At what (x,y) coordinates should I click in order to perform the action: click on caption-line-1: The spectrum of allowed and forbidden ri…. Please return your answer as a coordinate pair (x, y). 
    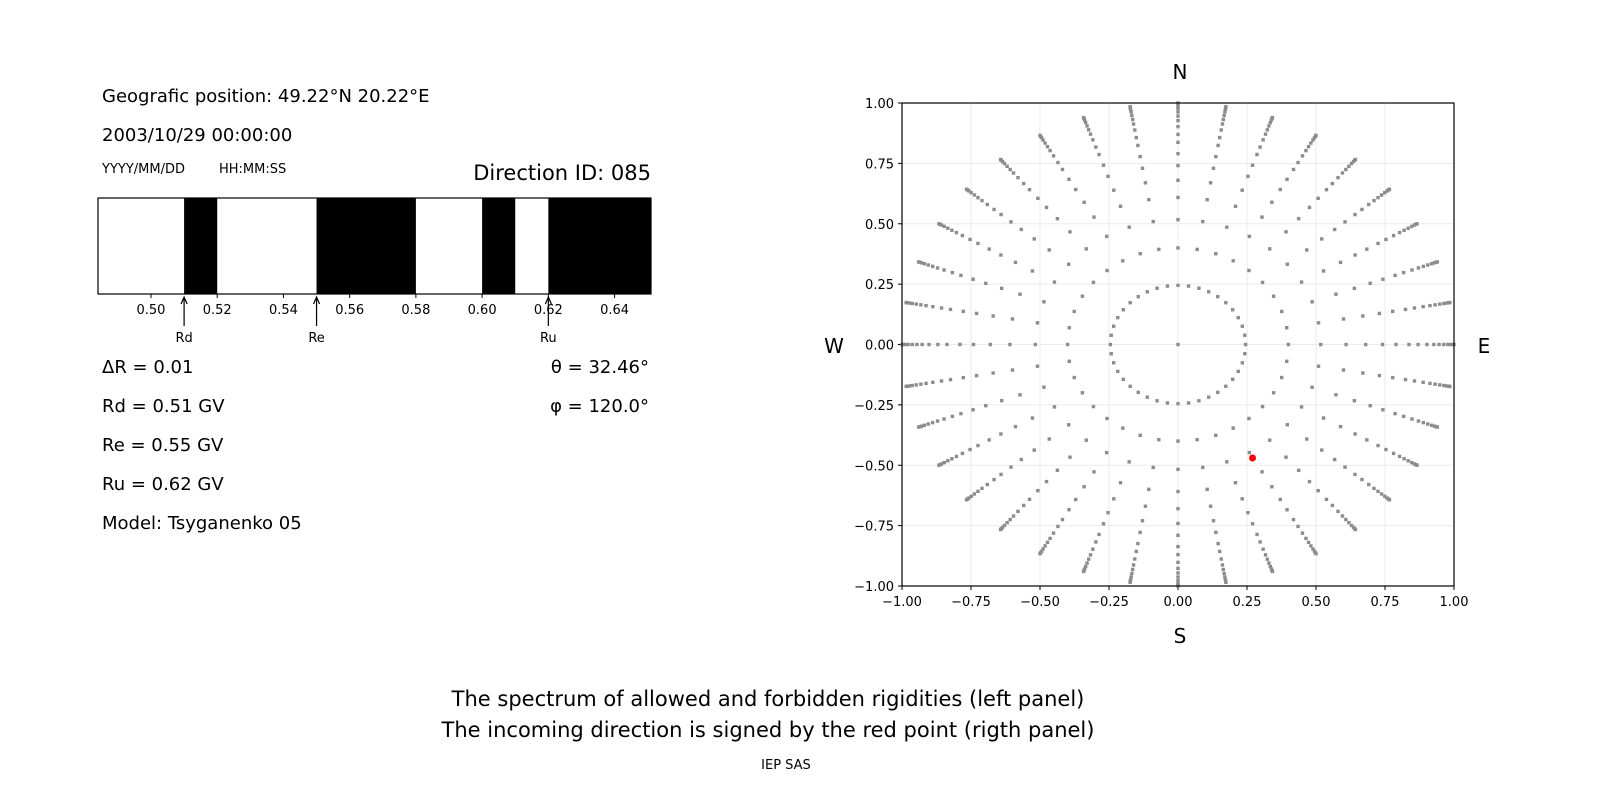
    Looking at the image, I should click on (768, 699).